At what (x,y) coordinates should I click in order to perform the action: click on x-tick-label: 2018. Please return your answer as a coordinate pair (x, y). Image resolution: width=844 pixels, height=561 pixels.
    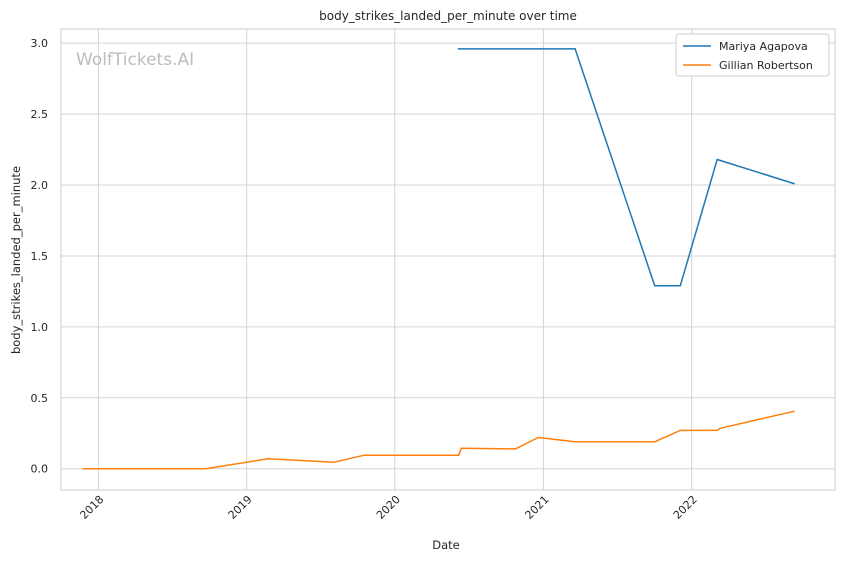
    Looking at the image, I should click on (91, 507).